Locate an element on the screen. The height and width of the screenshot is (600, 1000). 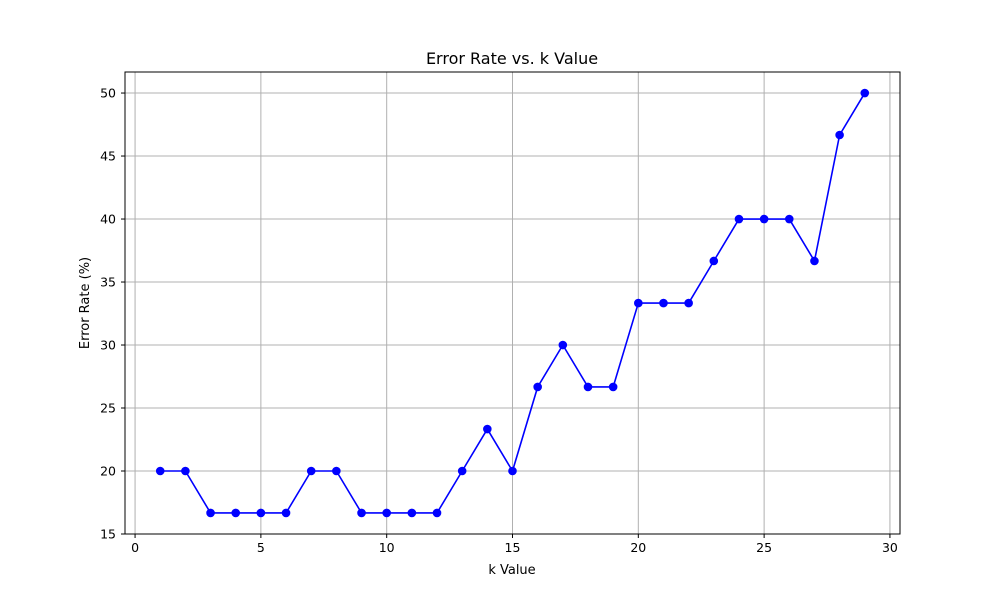
x-tick-label: 10 is located at coordinates (387, 547).